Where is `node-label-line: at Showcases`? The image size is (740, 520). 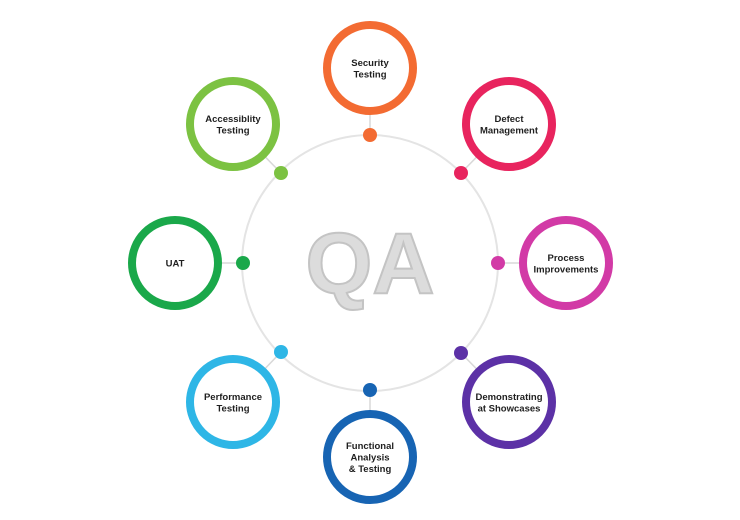
node-label-line: at Showcases is located at coordinates (509, 408).